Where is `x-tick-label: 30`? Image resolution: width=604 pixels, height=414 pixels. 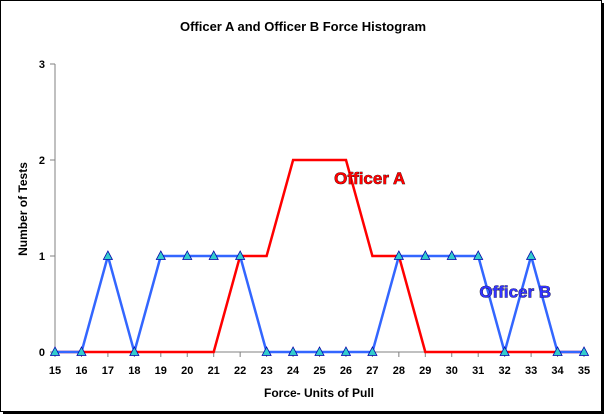
x-tick-label: 30 is located at coordinates (452, 371).